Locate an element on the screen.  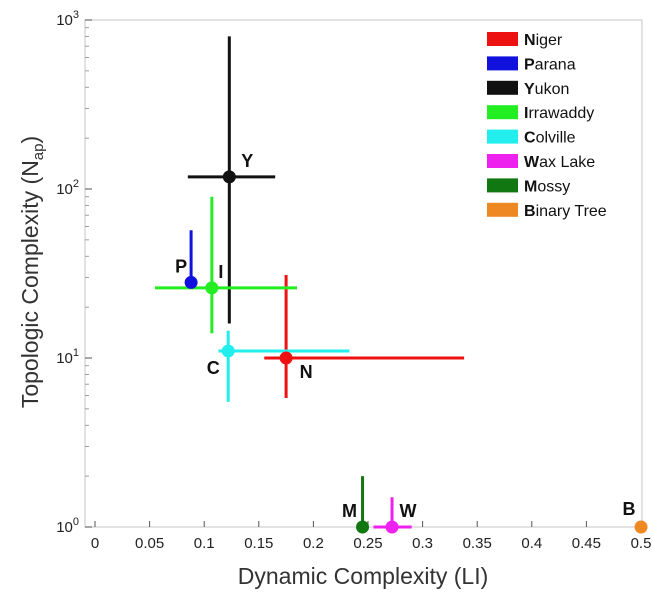
point-label: I is located at coordinates (220, 272).